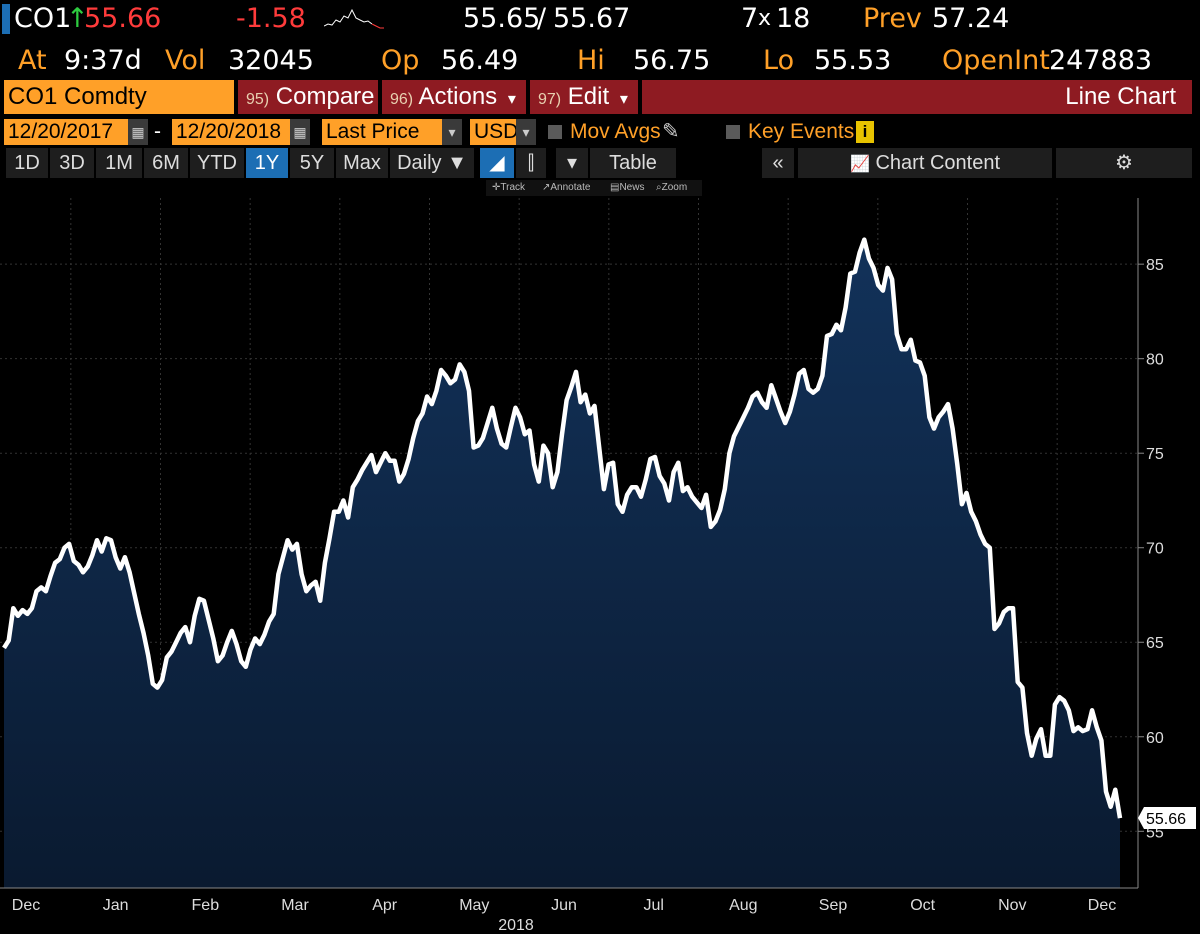  I want to click on chart-style-dropdown: ▾, so click(572, 163).